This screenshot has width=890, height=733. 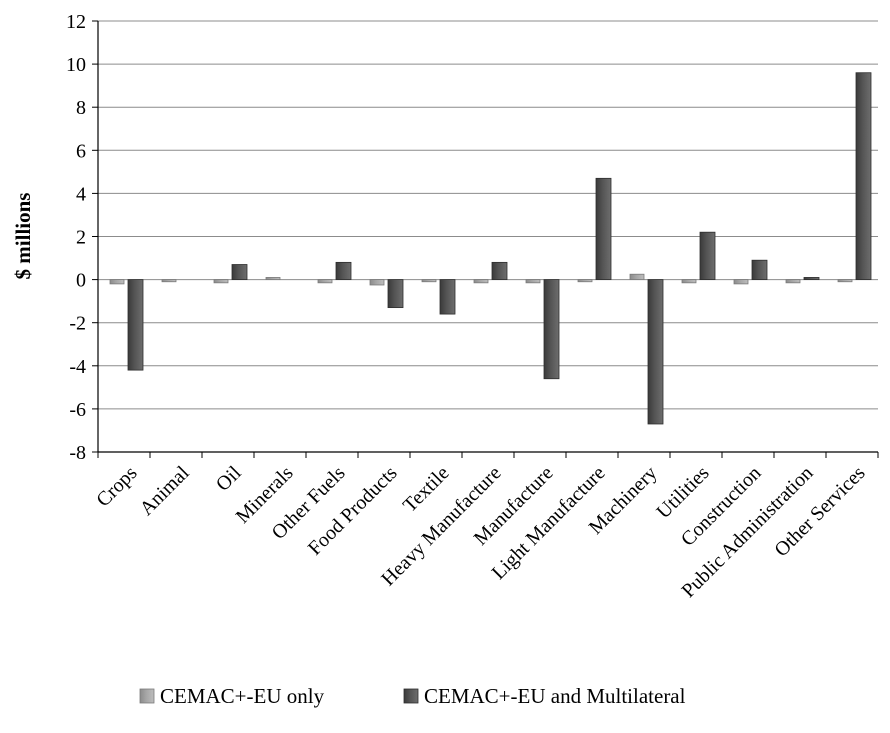 What do you see at coordinates (81, 151) in the screenshot?
I see `y-tick-label: 6` at bounding box center [81, 151].